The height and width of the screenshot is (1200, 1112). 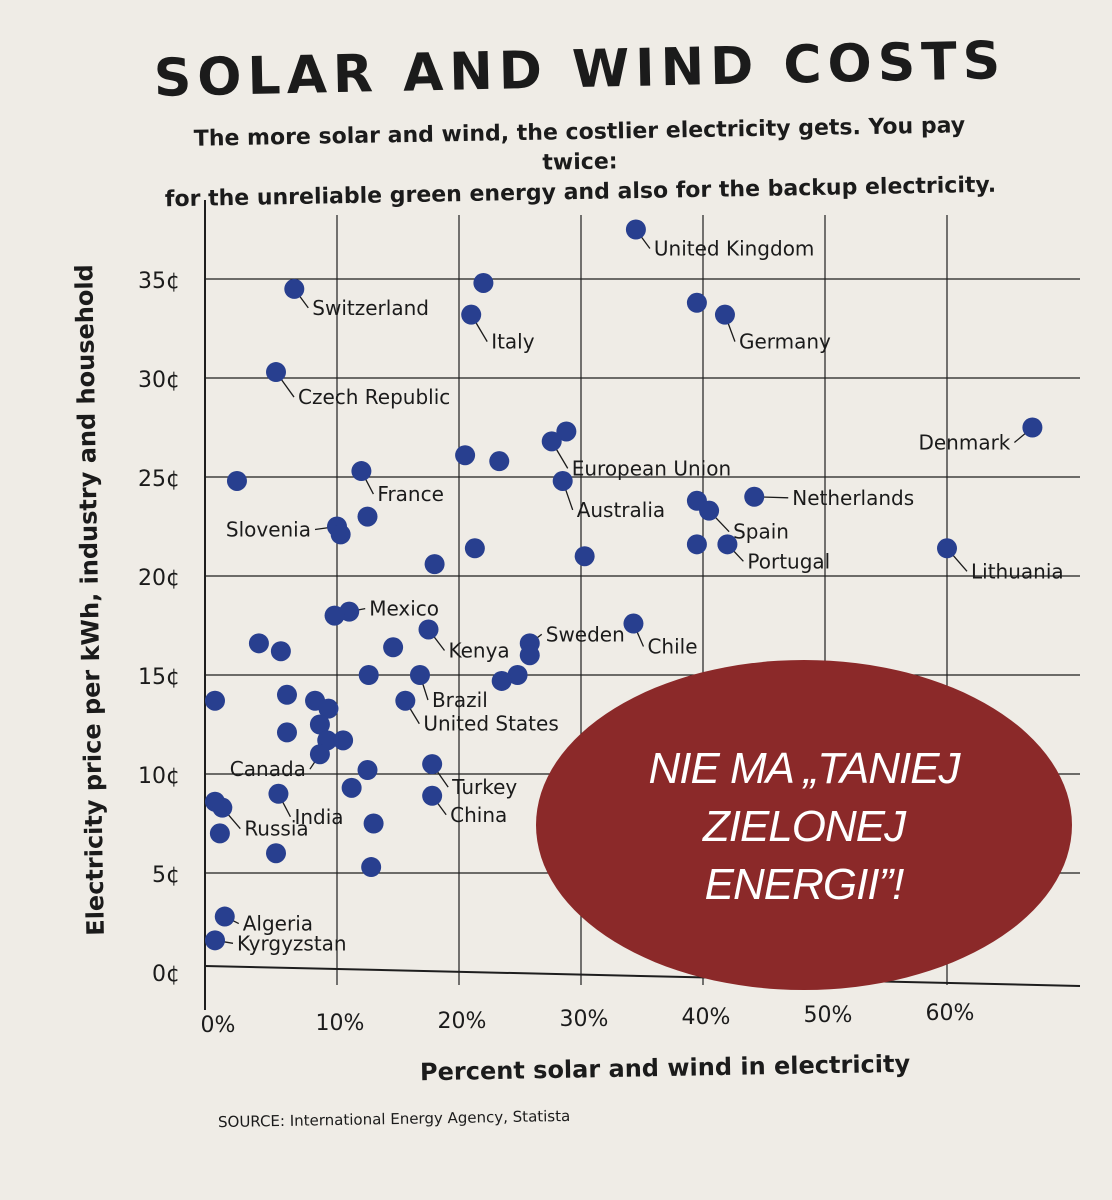 I want to click on point-label: Slovenia, so click(x=268, y=530).